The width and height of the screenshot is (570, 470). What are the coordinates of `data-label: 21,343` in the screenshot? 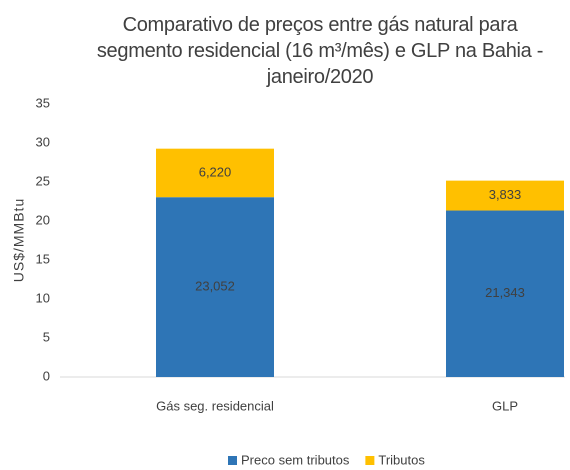 It's located at (505, 292).